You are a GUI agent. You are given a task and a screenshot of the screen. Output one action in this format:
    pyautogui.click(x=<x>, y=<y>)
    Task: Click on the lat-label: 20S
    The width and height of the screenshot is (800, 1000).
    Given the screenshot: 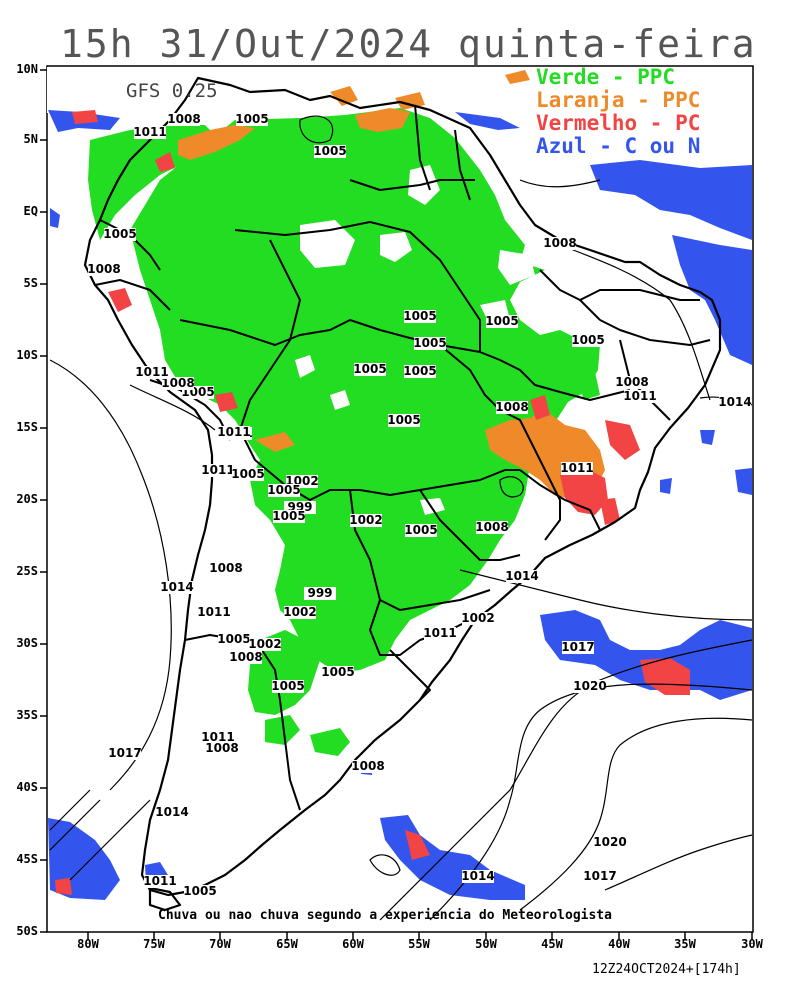 What is the action you would take?
    pyautogui.click(x=27, y=499)
    